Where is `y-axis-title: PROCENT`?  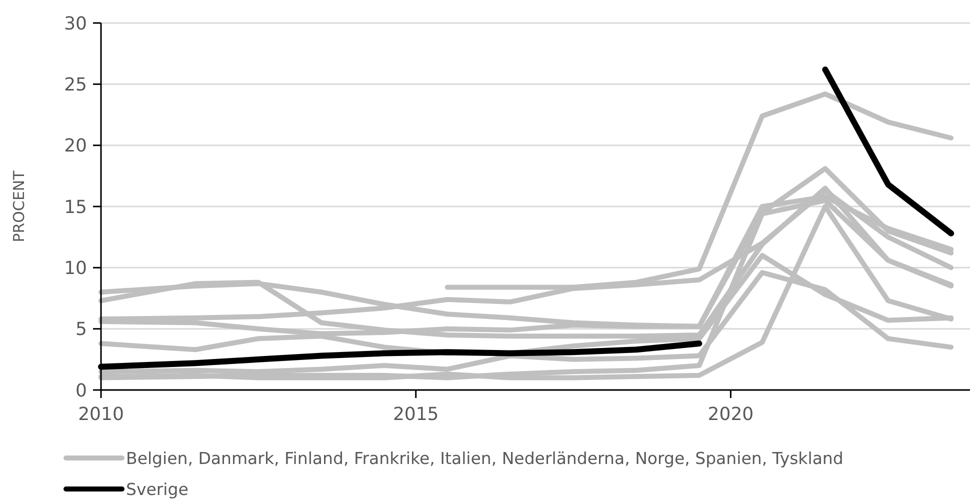
y-axis-title: PROCENT is located at coordinates (19, 206).